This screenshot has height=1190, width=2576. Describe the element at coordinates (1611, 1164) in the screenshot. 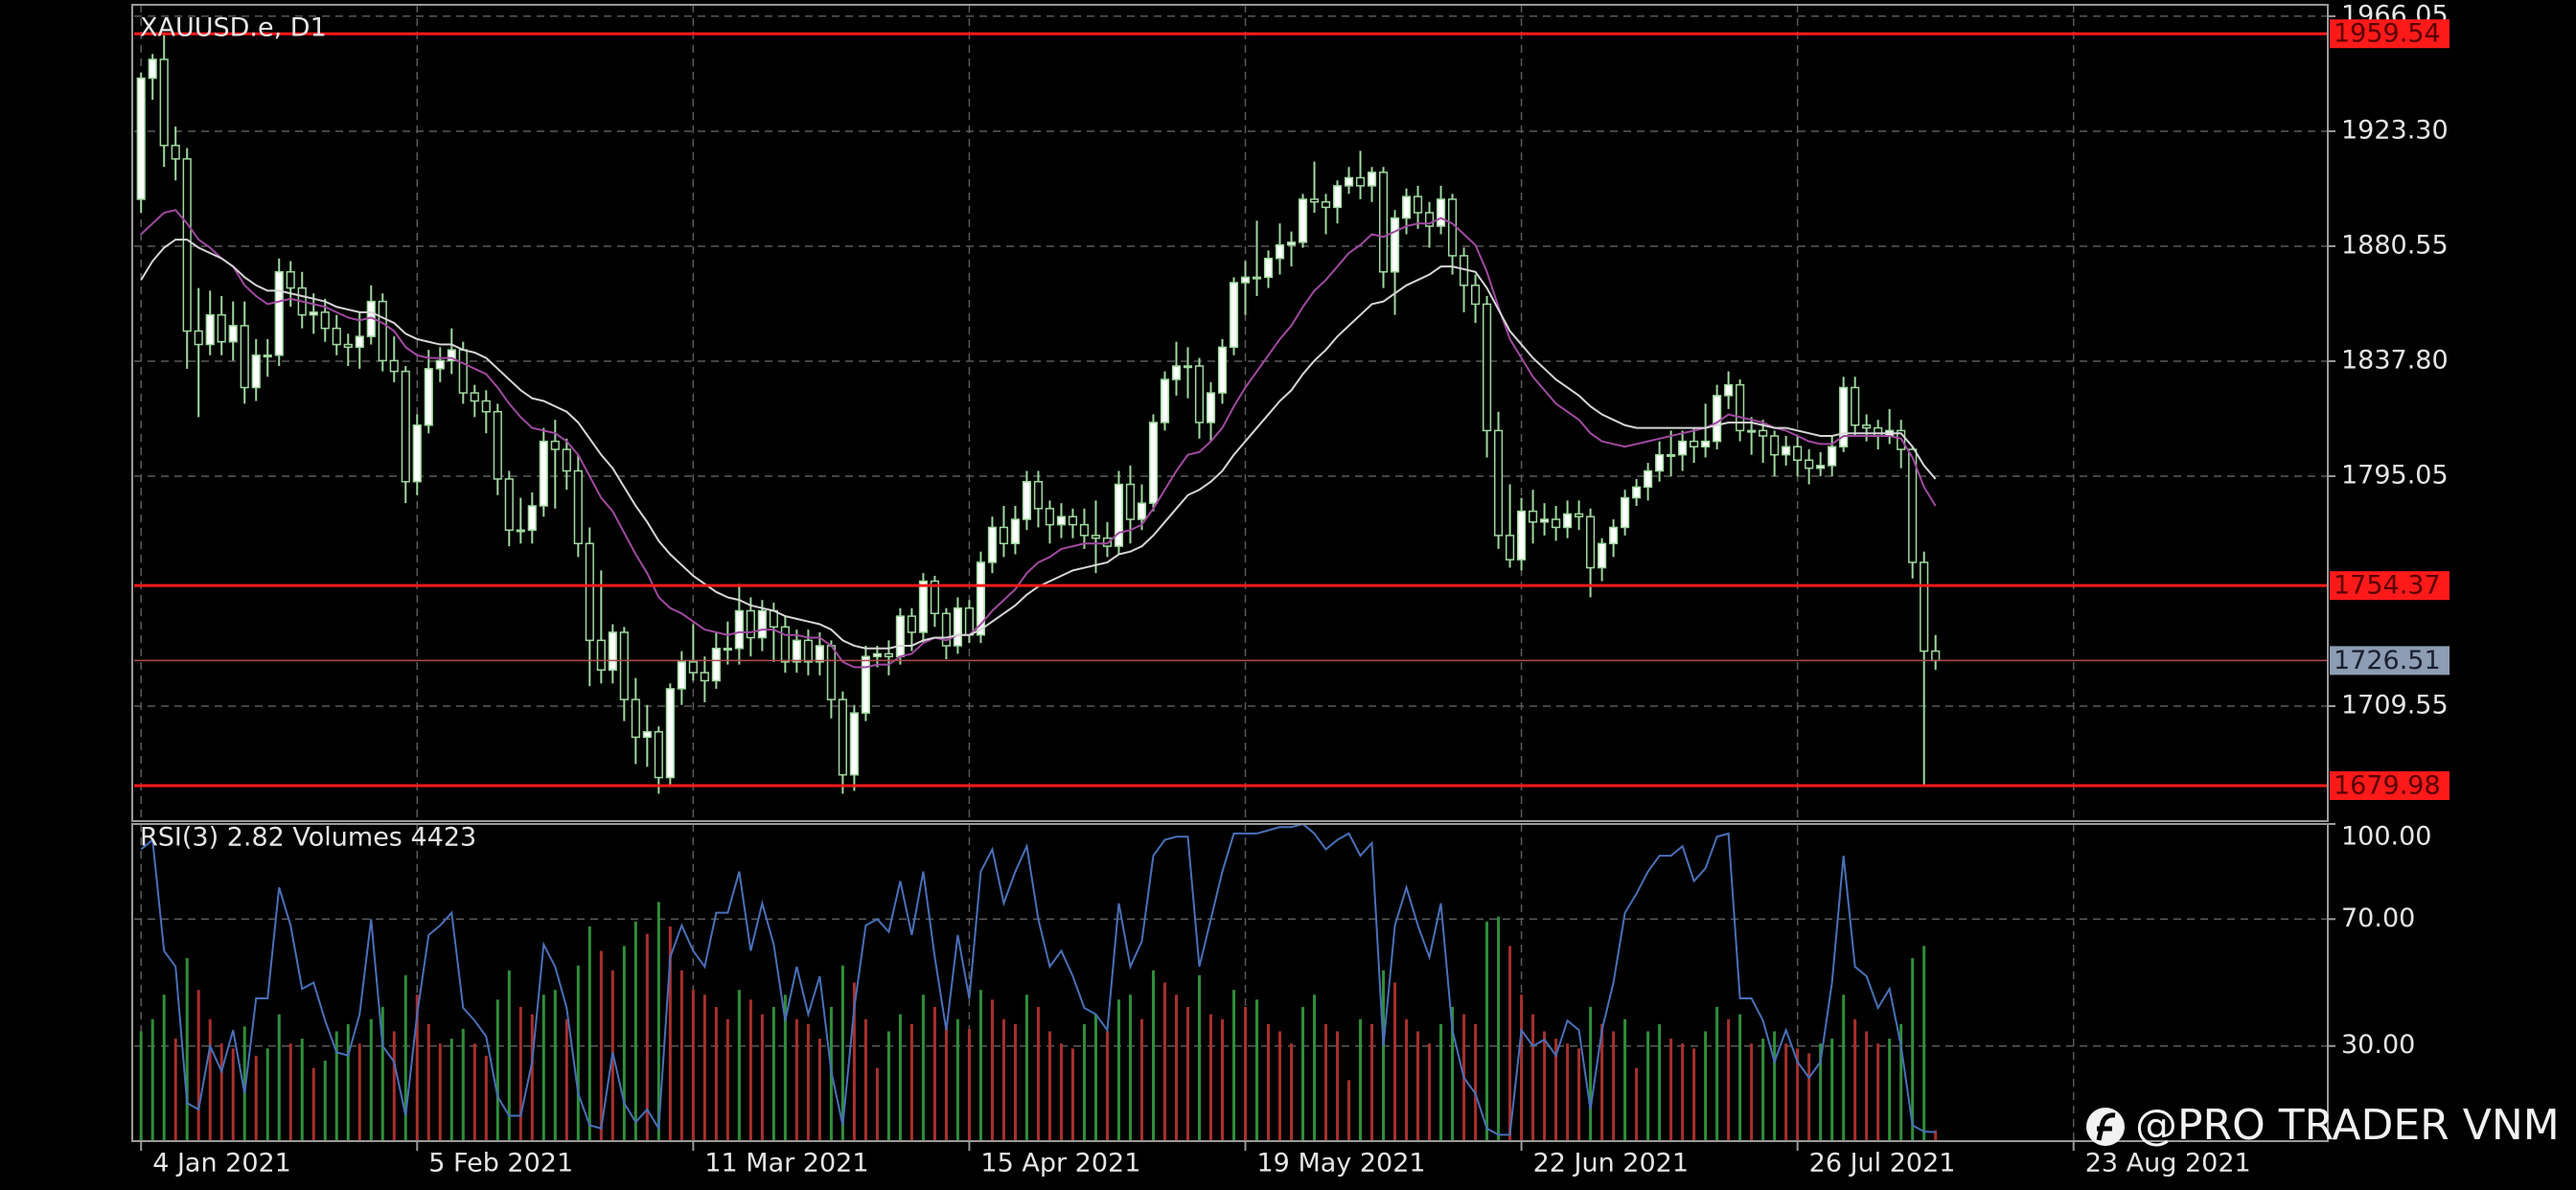

I see `x-tick-label: 22 Jun 2021` at that location.